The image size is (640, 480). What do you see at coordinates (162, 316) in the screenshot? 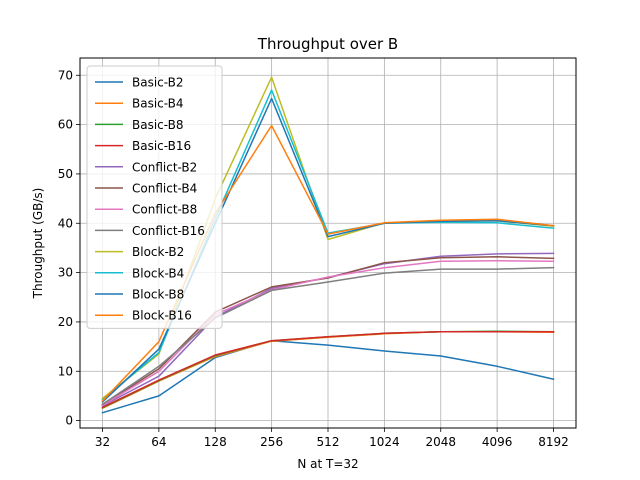
I see `legend-entry-block-b16: Block-B16` at bounding box center [162, 316].